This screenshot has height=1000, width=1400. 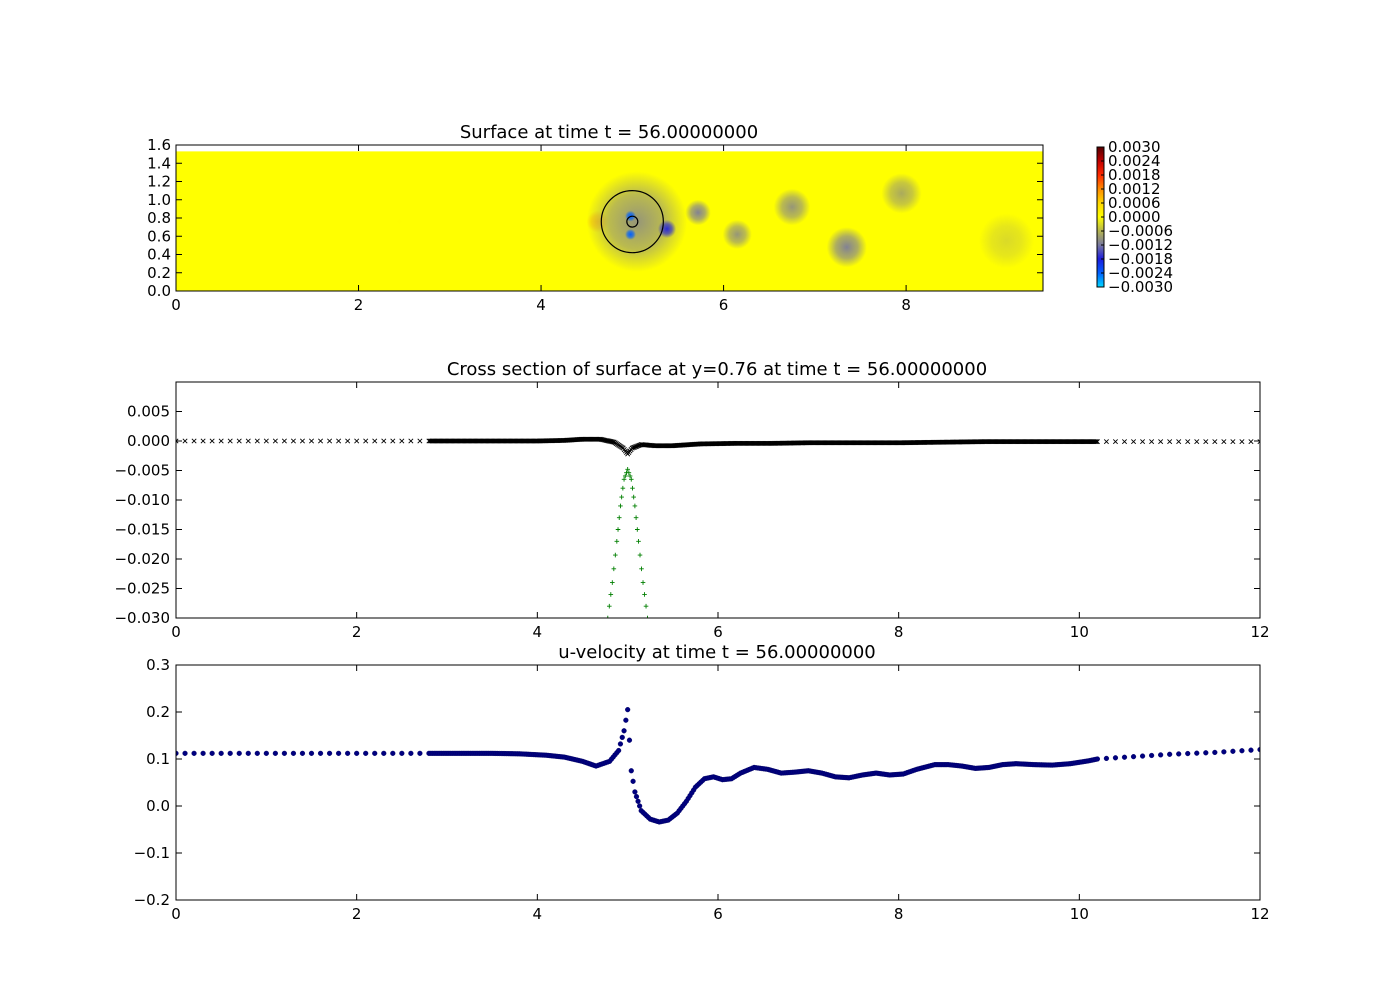 I want to click on y-tick-label: −0.025, so click(x=142, y=589).